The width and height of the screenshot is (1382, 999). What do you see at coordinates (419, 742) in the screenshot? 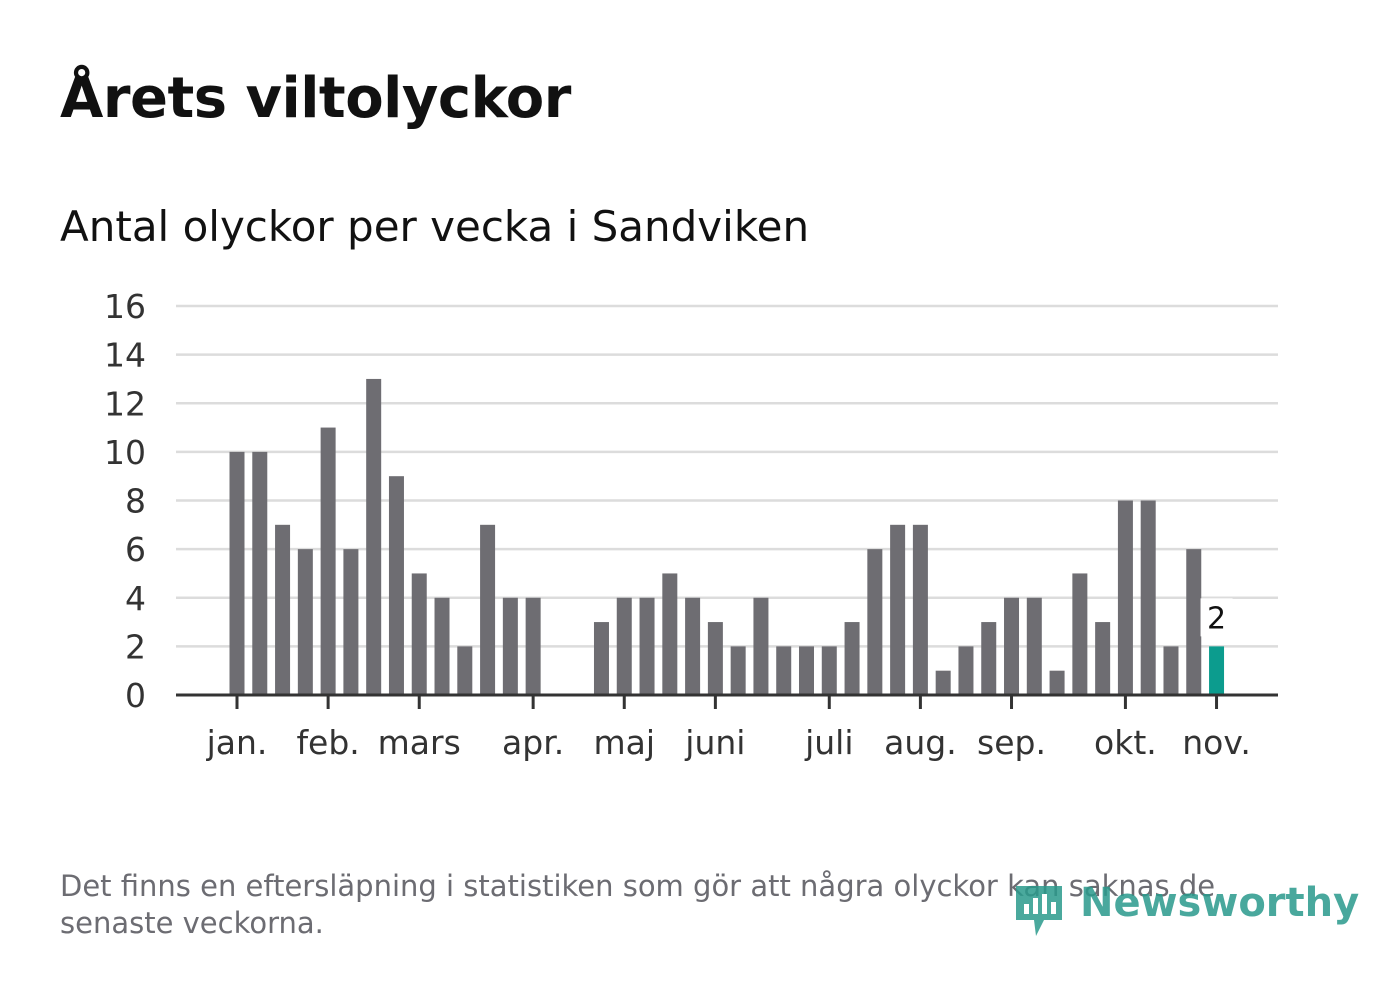
I see `x-tick-label: mars` at bounding box center [419, 742].